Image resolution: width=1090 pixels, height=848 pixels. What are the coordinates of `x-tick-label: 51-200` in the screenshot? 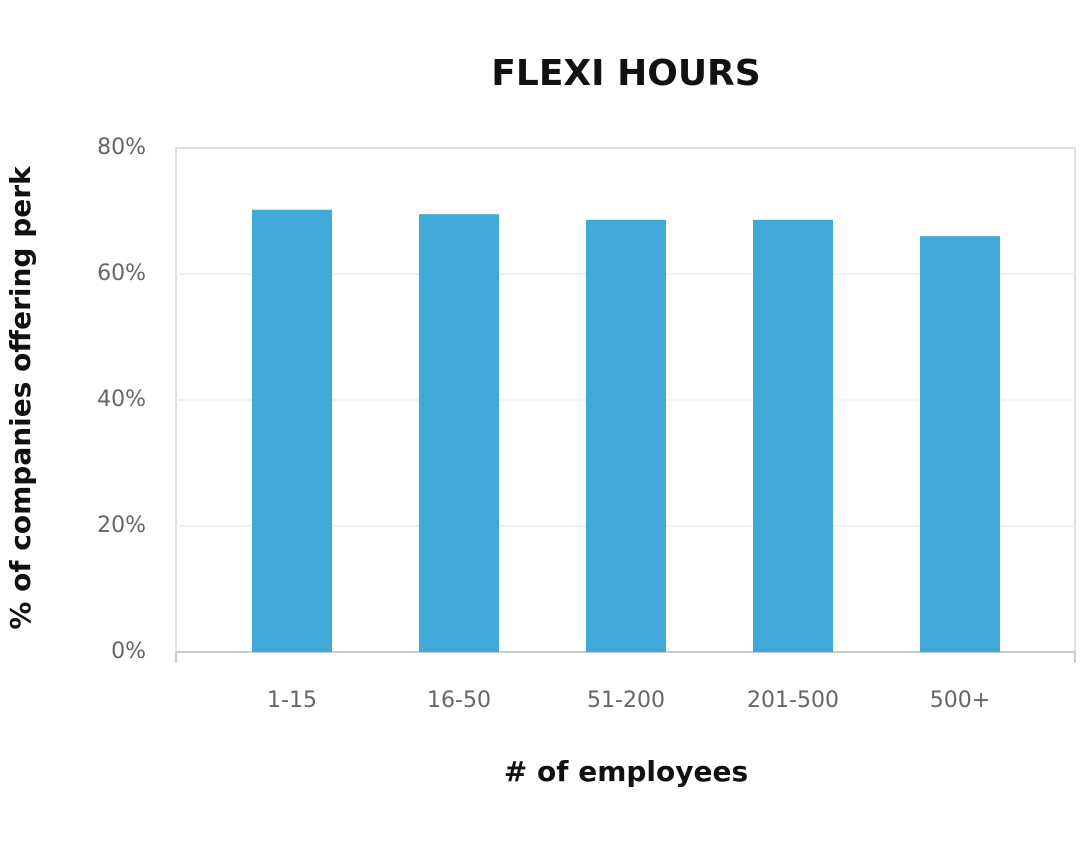 It's located at (626, 700).